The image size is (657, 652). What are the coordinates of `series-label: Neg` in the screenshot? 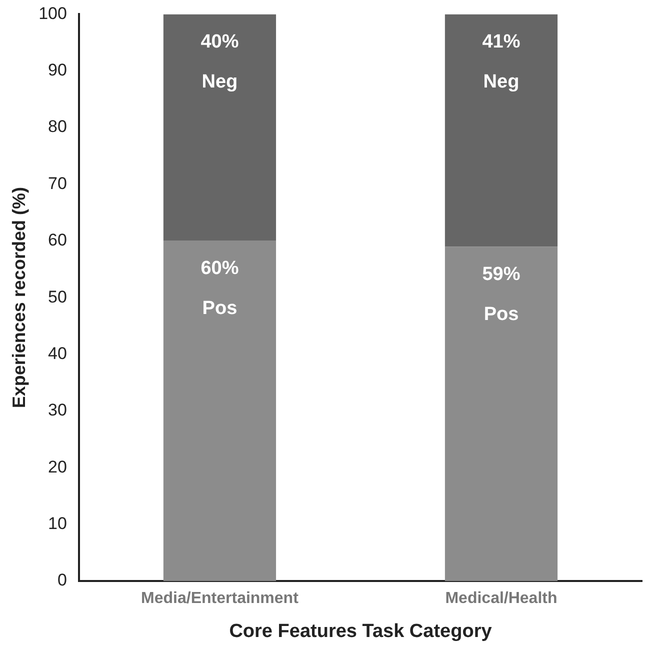 It's located at (501, 81).